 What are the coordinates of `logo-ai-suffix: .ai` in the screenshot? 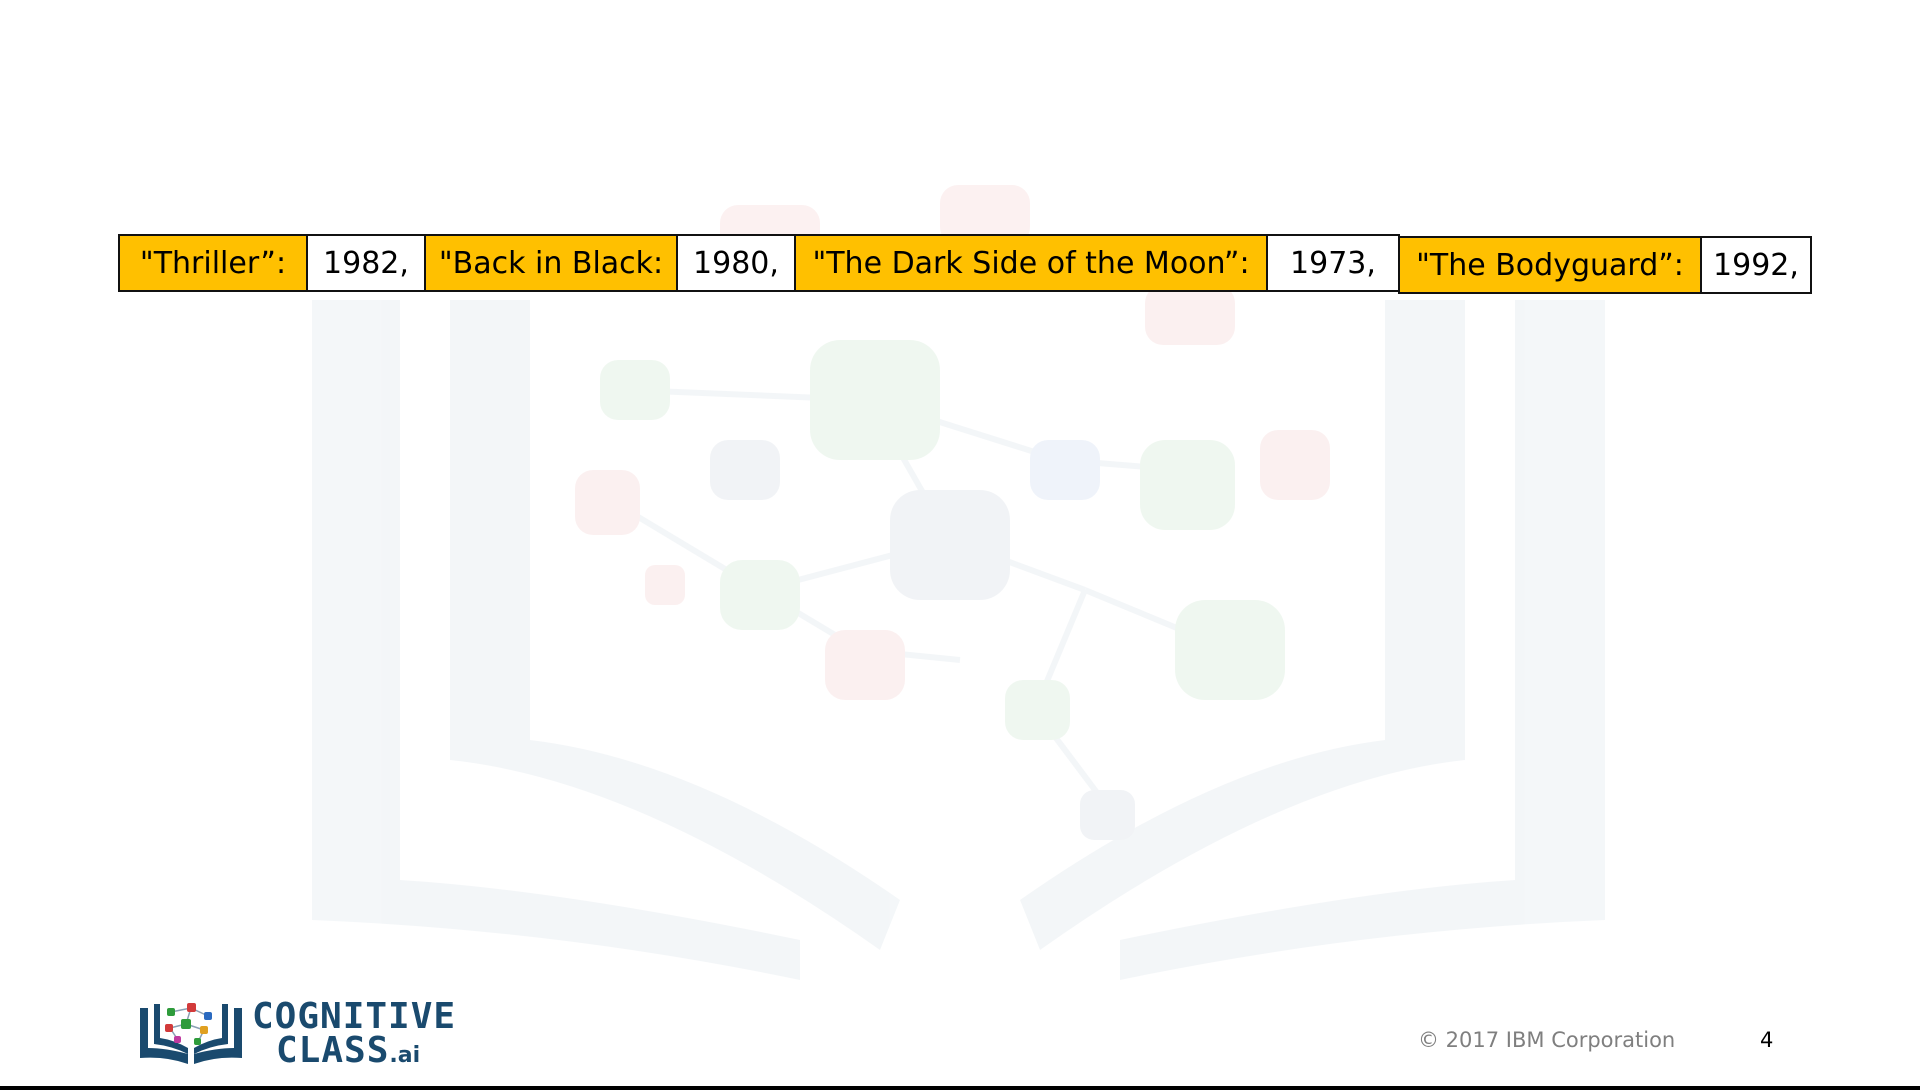 It's located at (405, 1055).